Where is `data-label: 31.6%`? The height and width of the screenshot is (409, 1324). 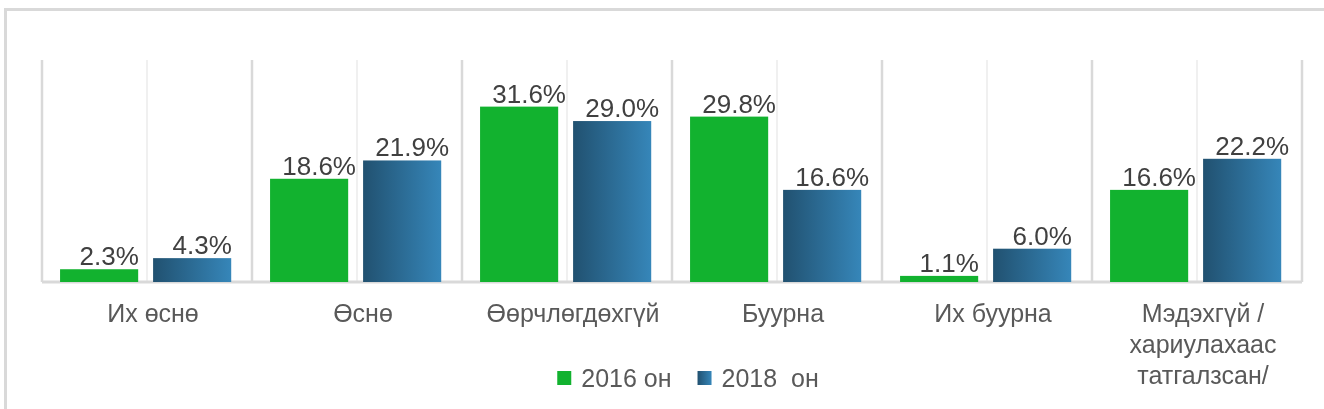
data-label: 31.6% is located at coordinates (529, 93).